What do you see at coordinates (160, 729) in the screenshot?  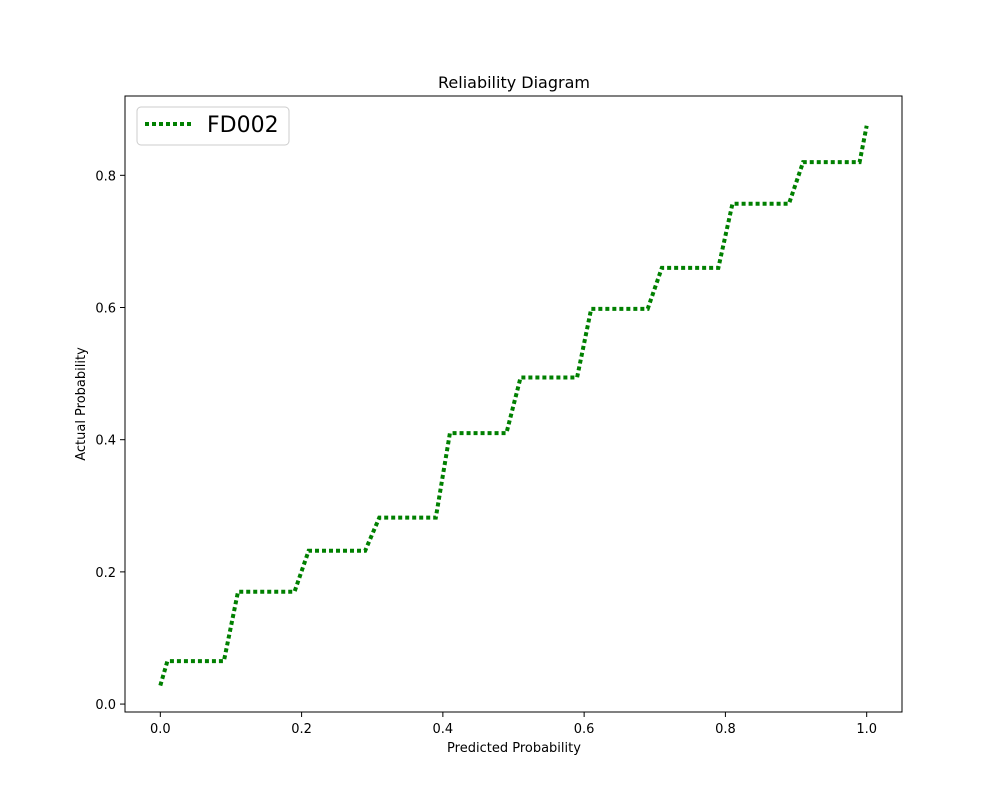 I see `x-tick-label: 0.0` at bounding box center [160, 729].